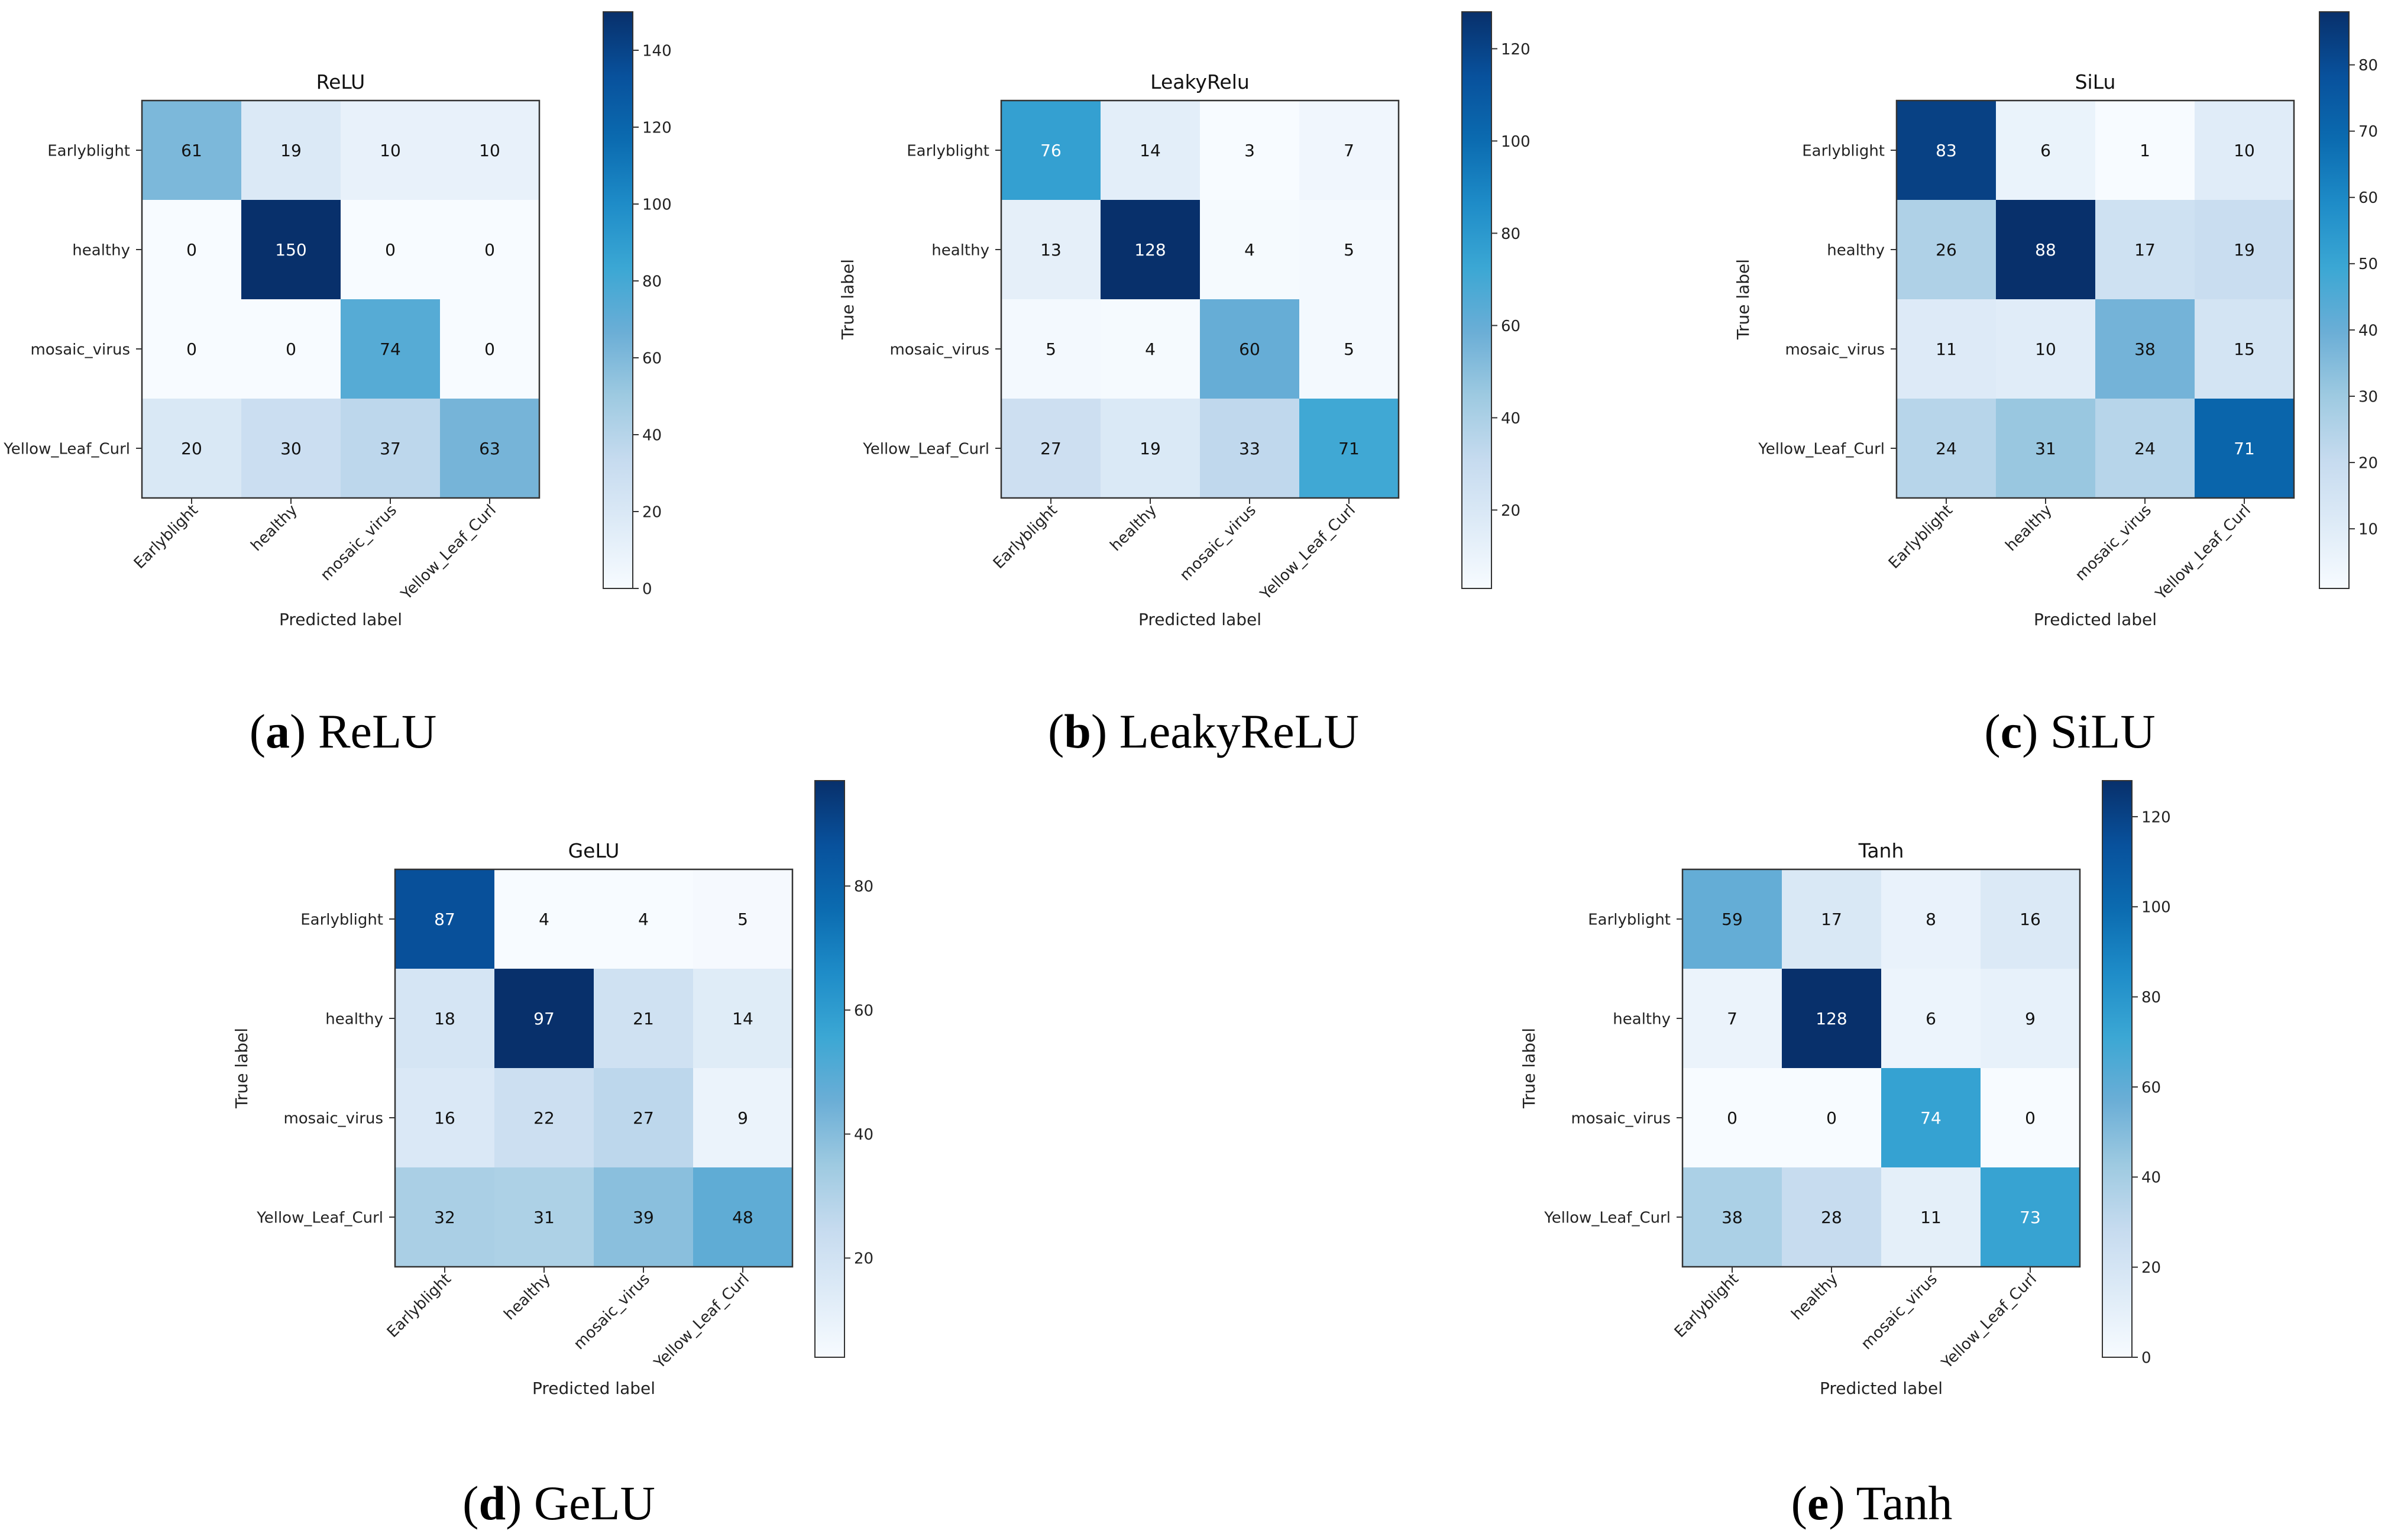 The height and width of the screenshot is (1540, 2388). What do you see at coordinates (66, 449) in the screenshot?
I see `y-tick-label: Yellow_Leaf_Curl` at bounding box center [66, 449].